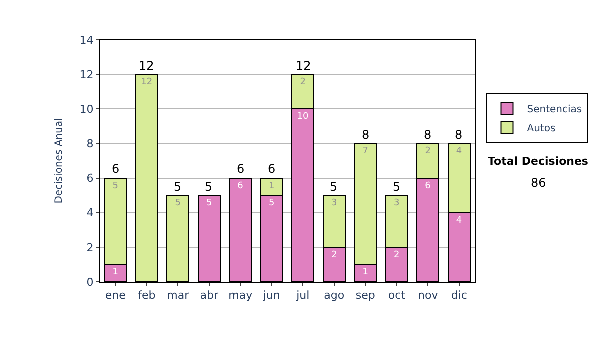 The height and width of the screenshot is (340, 600). What do you see at coordinates (87, 40) in the screenshot?
I see `y-tick-label: 14` at bounding box center [87, 40].